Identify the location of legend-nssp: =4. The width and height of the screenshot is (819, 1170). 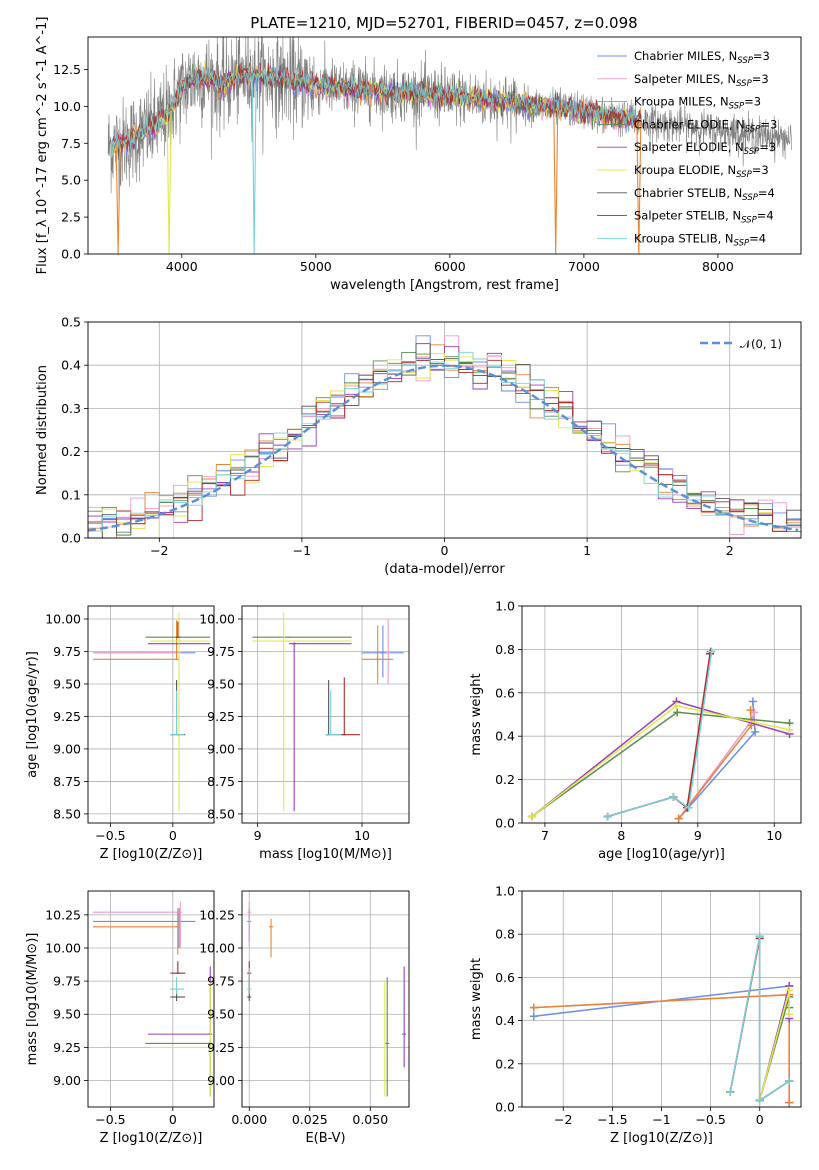
(765, 216).